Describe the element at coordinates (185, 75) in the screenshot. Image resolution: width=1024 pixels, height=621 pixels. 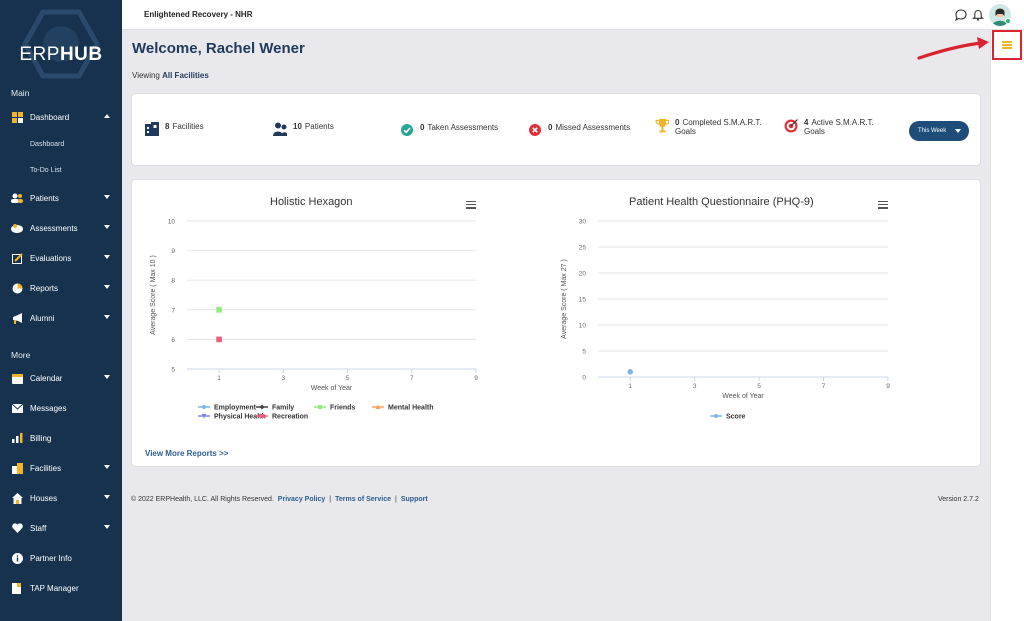
I see `viewing-value: All Facilities` at that location.